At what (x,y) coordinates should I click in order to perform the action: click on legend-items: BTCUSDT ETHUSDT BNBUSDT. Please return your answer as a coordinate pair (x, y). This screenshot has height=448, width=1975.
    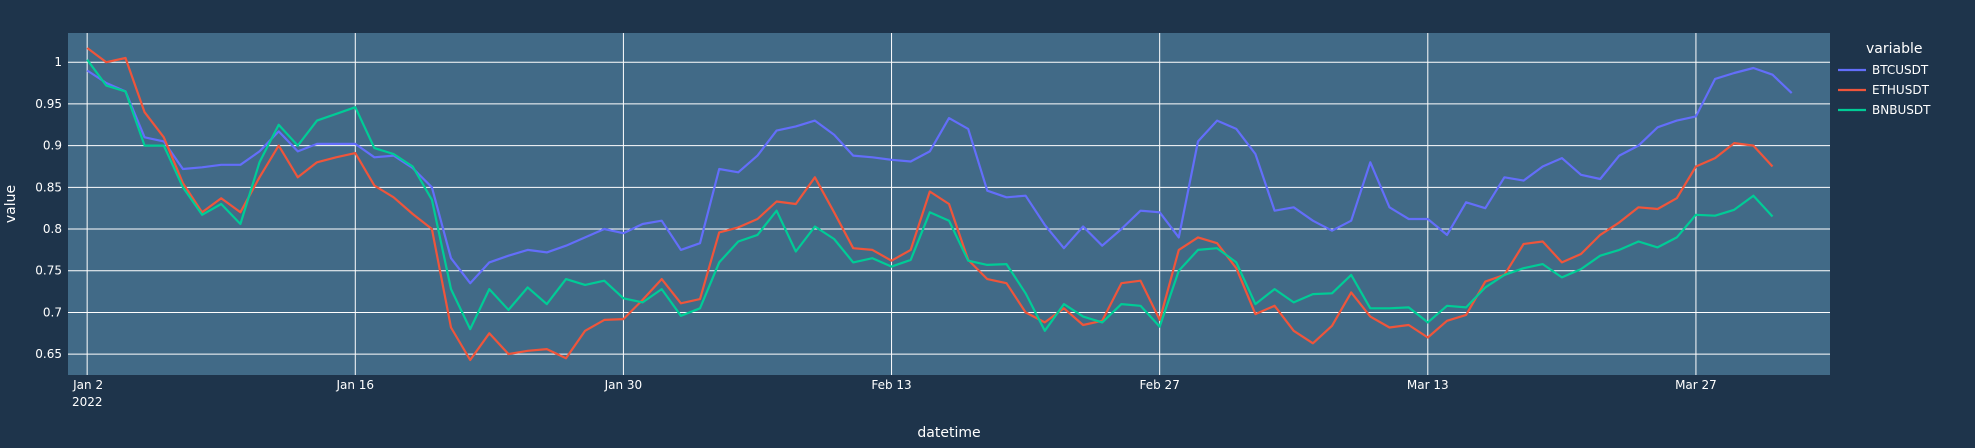
    Looking at the image, I should click on (1884, 90).